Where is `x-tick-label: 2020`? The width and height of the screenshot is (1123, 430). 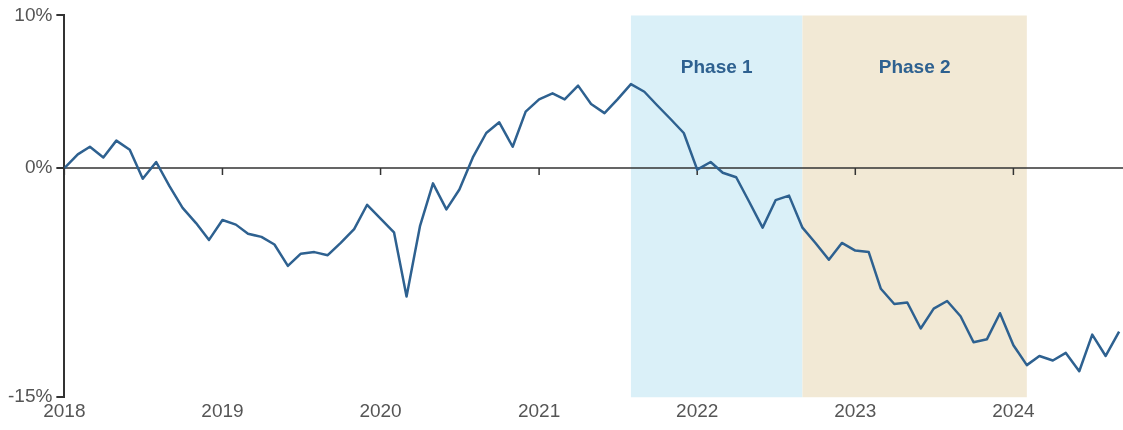
x-tick-label: 2020 is located at coordinates (380, 410).